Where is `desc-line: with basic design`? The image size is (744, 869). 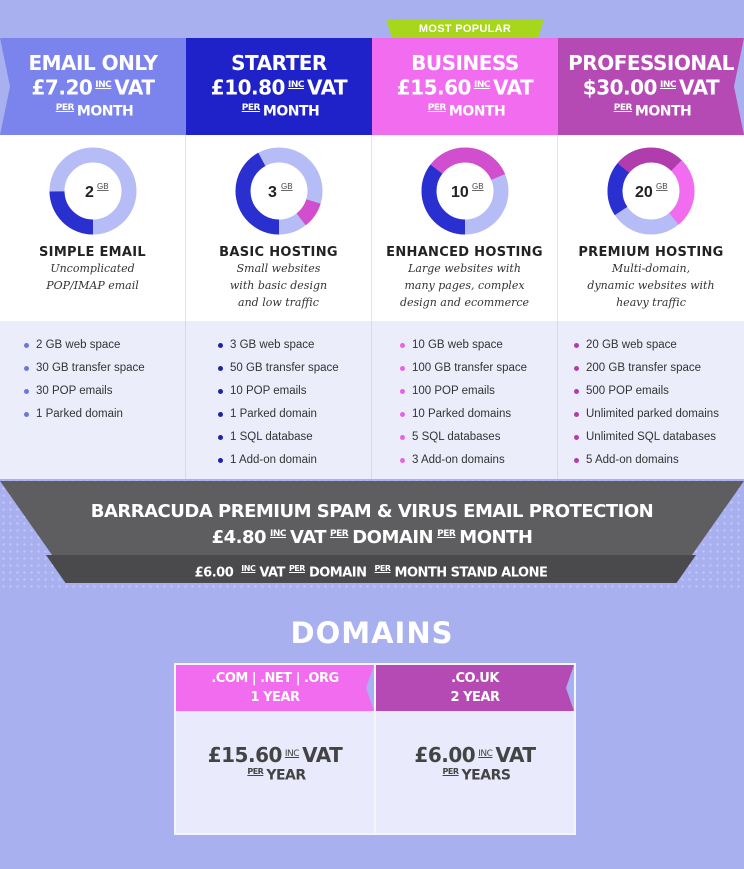
desc-line: with basic design is located at coordinates (278, 285).